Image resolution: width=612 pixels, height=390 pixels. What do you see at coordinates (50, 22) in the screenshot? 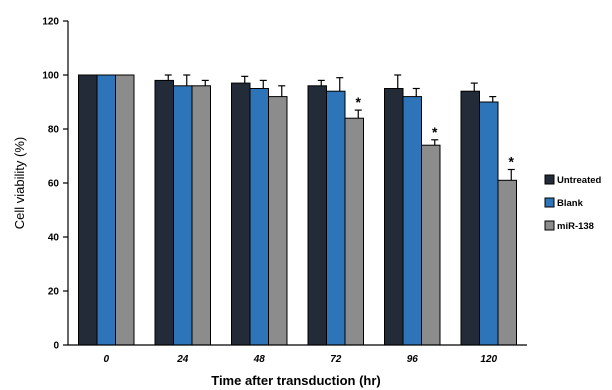
I see `y-tick-label: 120` at bounding box center [50, 22].